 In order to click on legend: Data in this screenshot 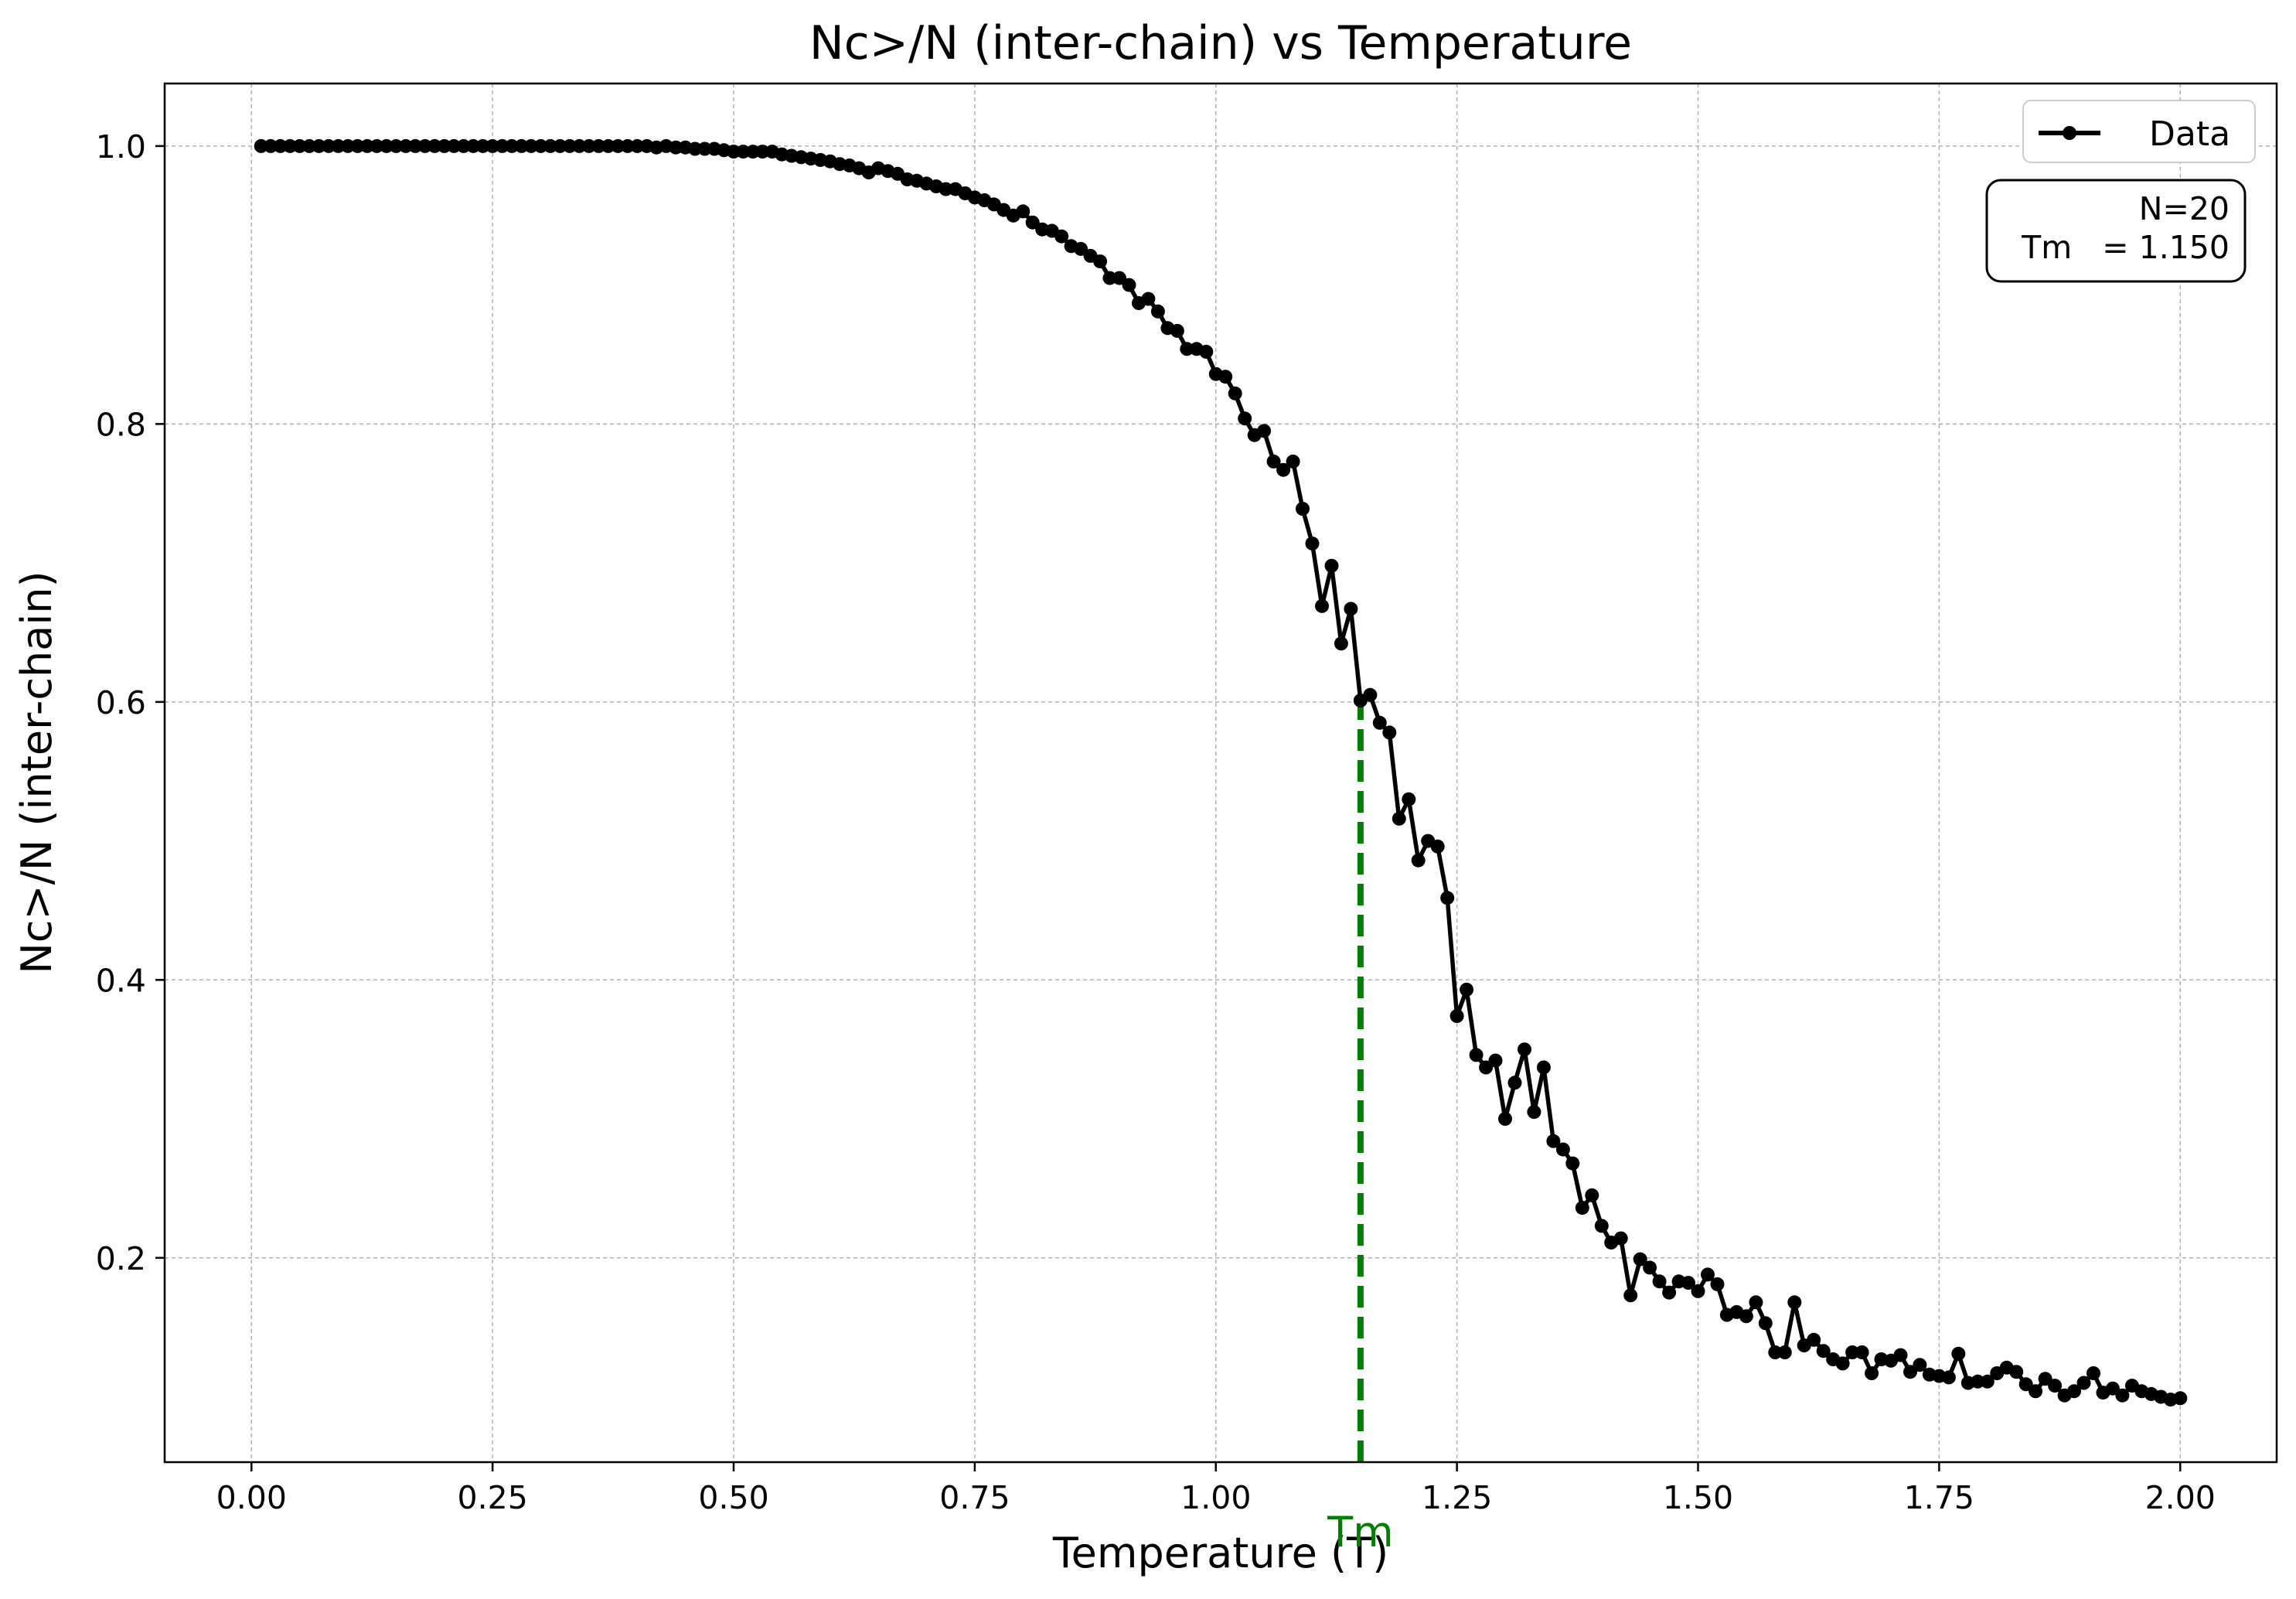, I will do `click(2139, 131)`.